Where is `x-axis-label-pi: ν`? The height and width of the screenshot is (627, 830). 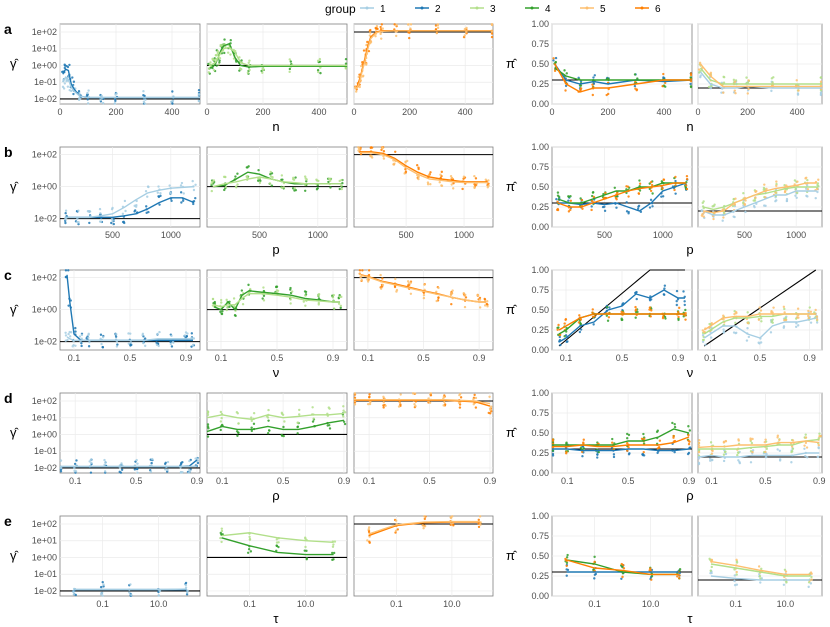
x-axis-label-pi: ν is located at coordinates (690, 372).